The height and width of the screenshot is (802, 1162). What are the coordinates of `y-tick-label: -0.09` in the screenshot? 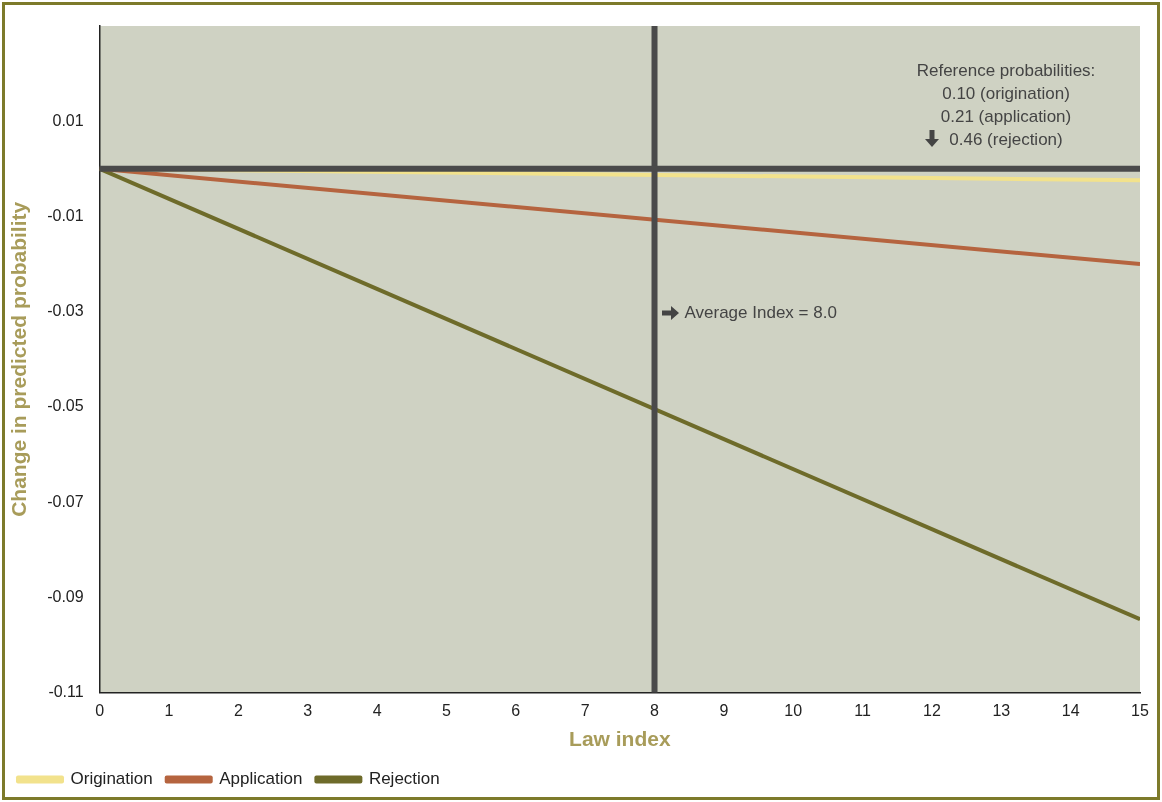 It's located at (65, 596).